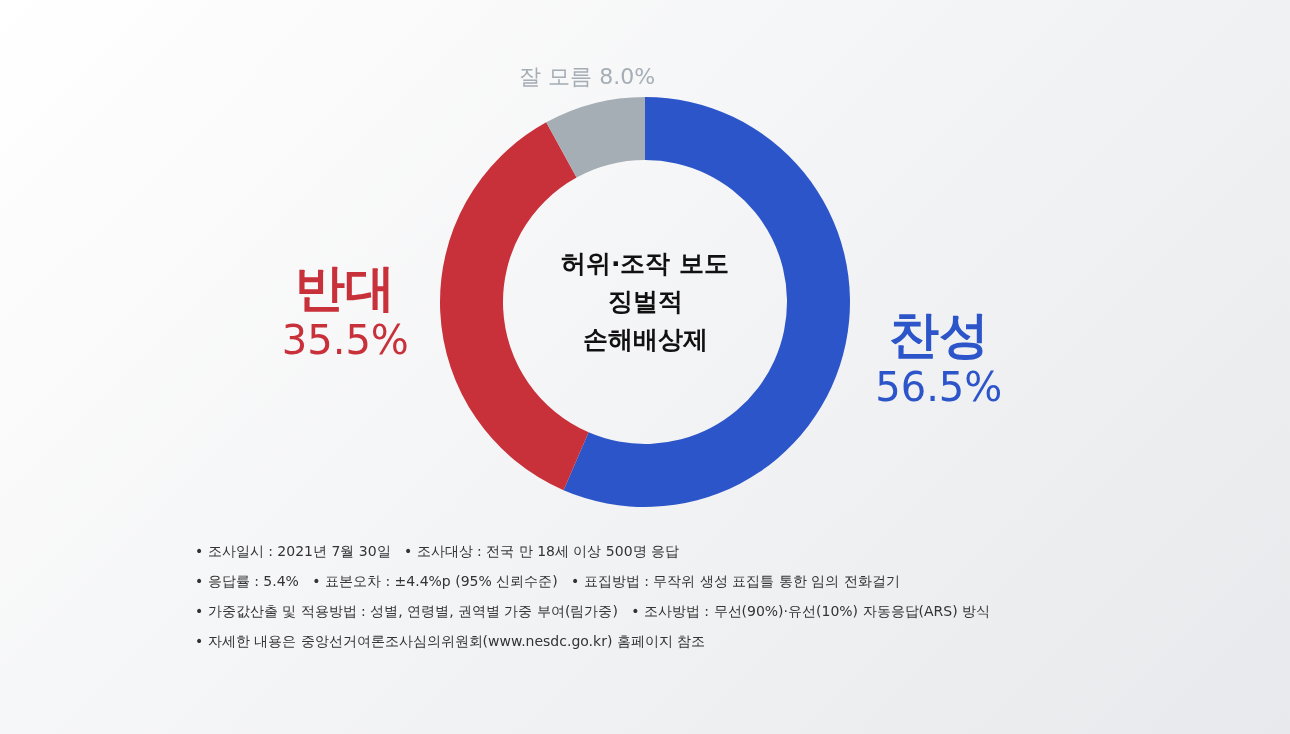 Image resolution: width=1290 pixels, height=734 pixels. I want to click on slice-label: 찬성, so click(938, 334).